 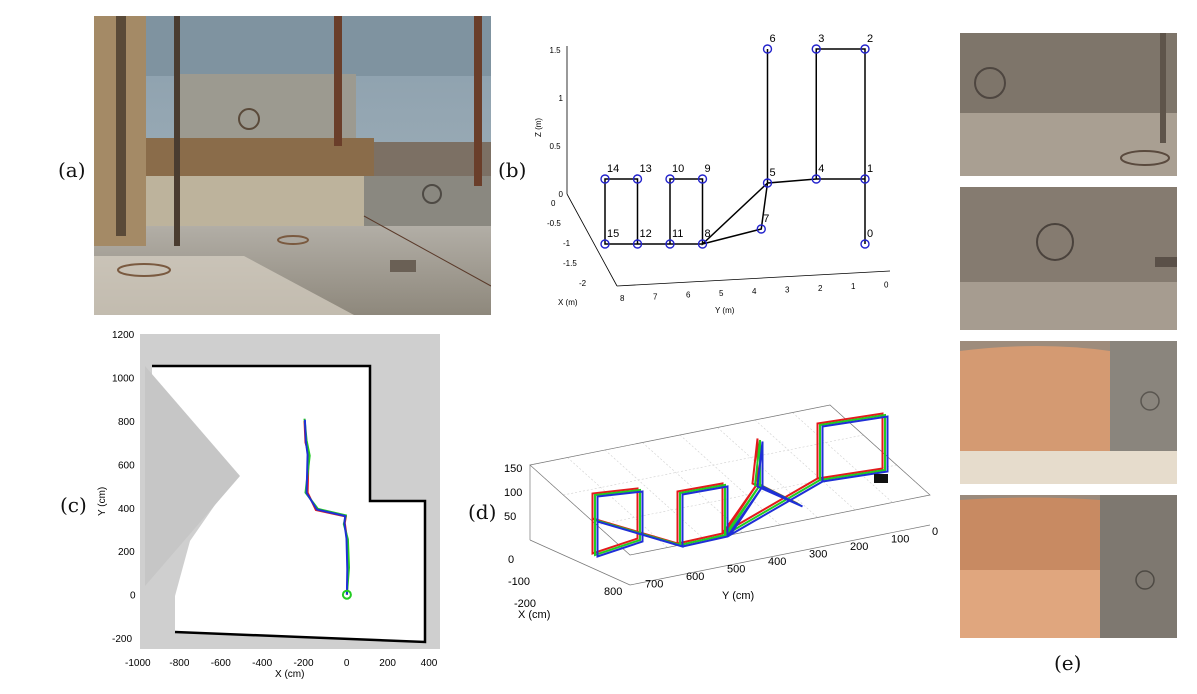 I want to click on b-y-tick: 0, so click(x=886, y=284).